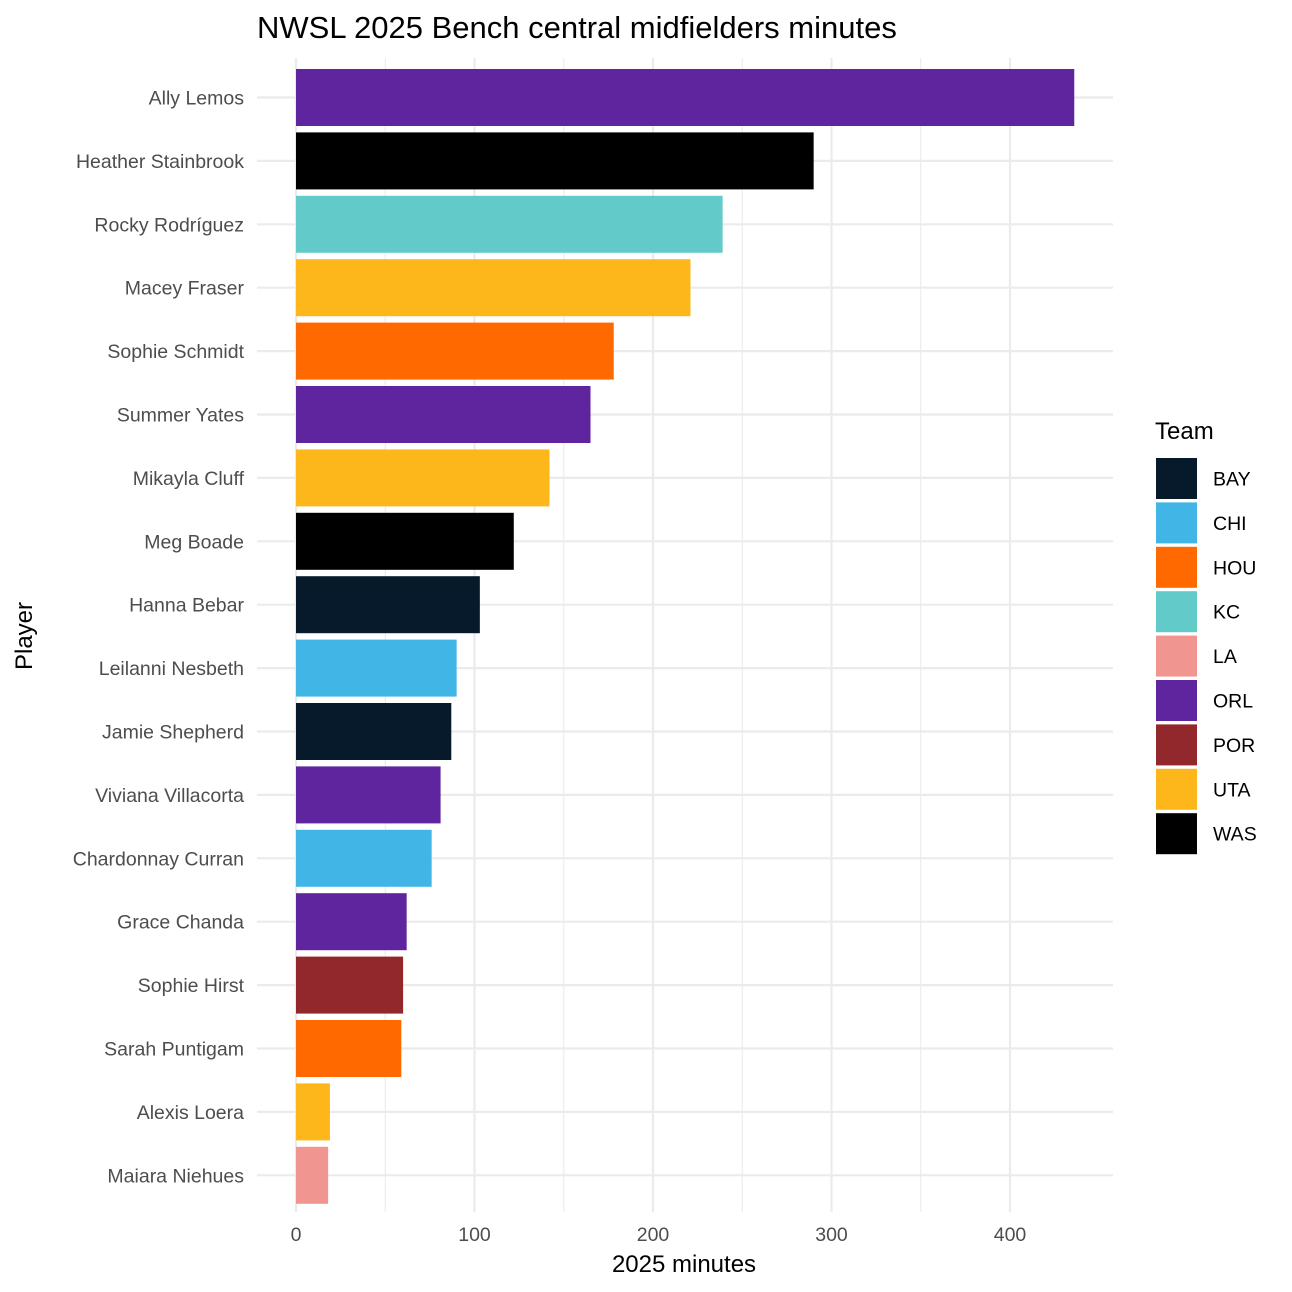 The width and height of the screenshot is (1292, 1292). Describe the element at coordinates (1176, 745) in the screenshot. I see `legend-key-por` at that location.